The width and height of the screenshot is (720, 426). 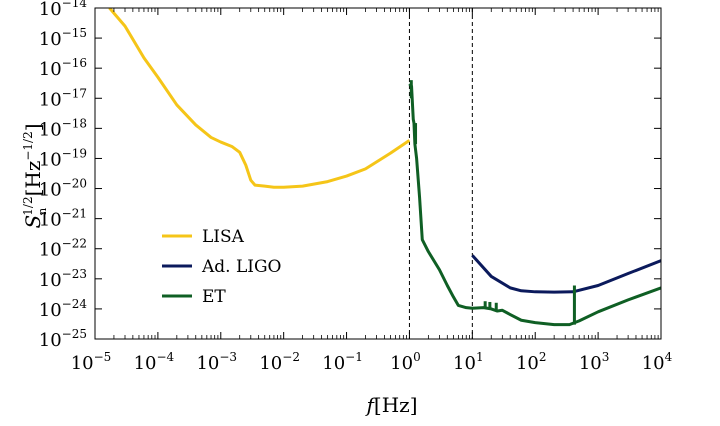 I want to click on x-tick-label: 10⁻², so click(x=279, y=362).